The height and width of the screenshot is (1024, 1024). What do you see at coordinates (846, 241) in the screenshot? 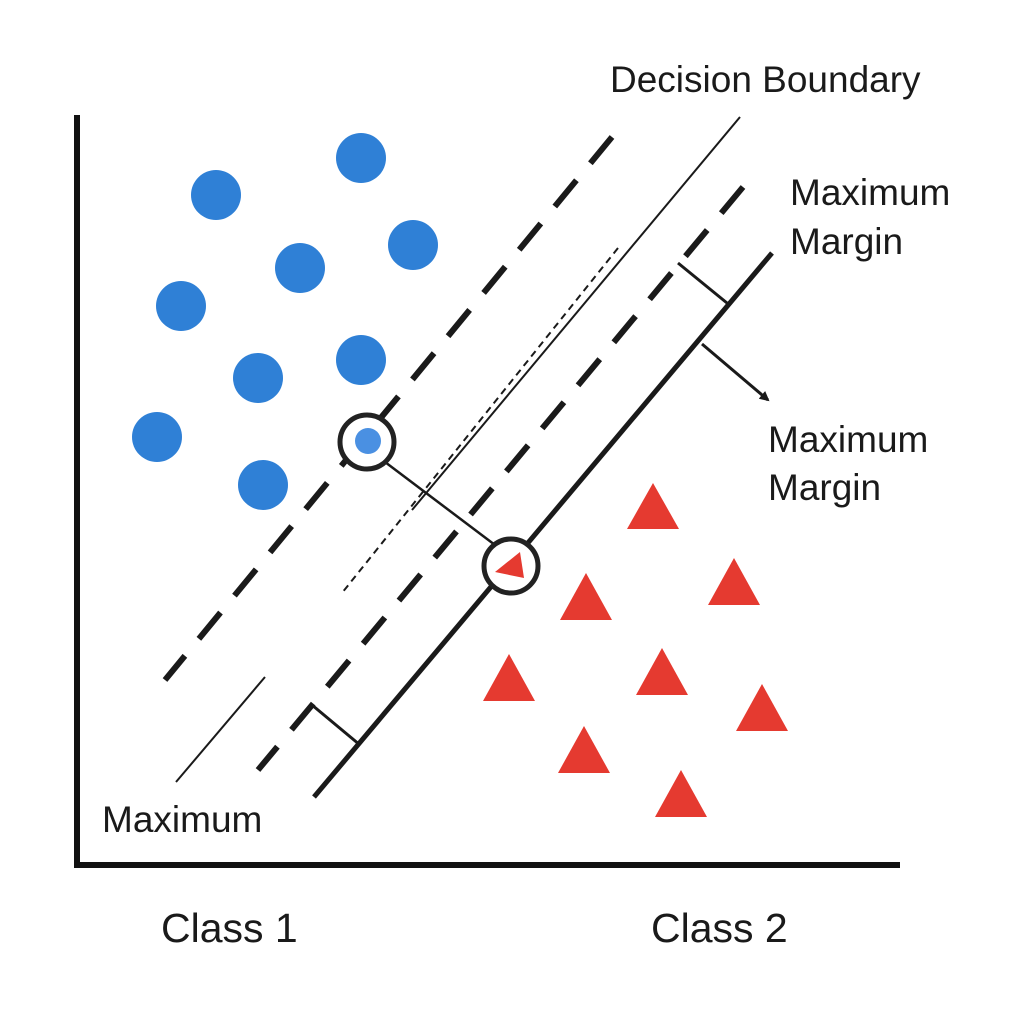
I see `maximum-margin-label-upper-line2: Margin` at bounding box center [846, 241].